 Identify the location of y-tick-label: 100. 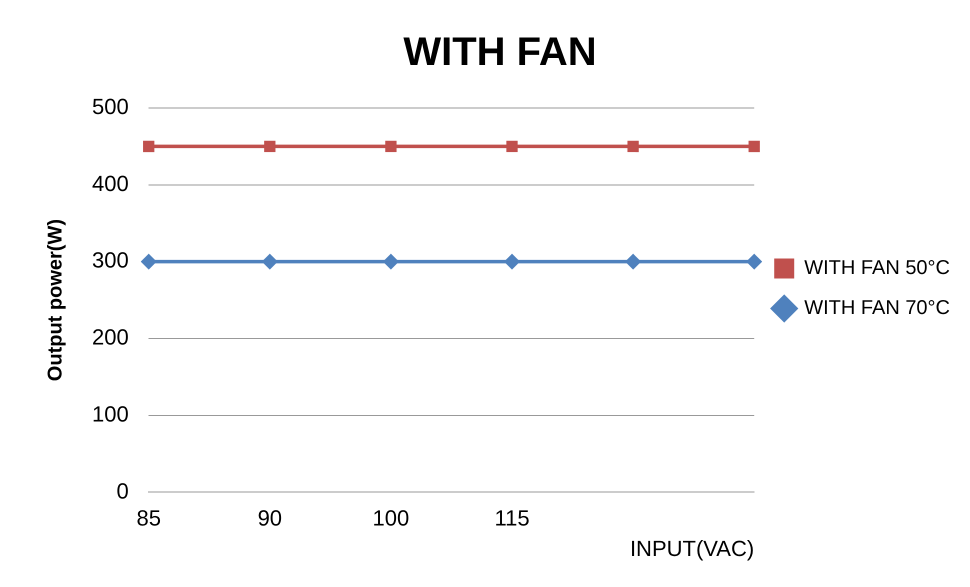
(110, 413).